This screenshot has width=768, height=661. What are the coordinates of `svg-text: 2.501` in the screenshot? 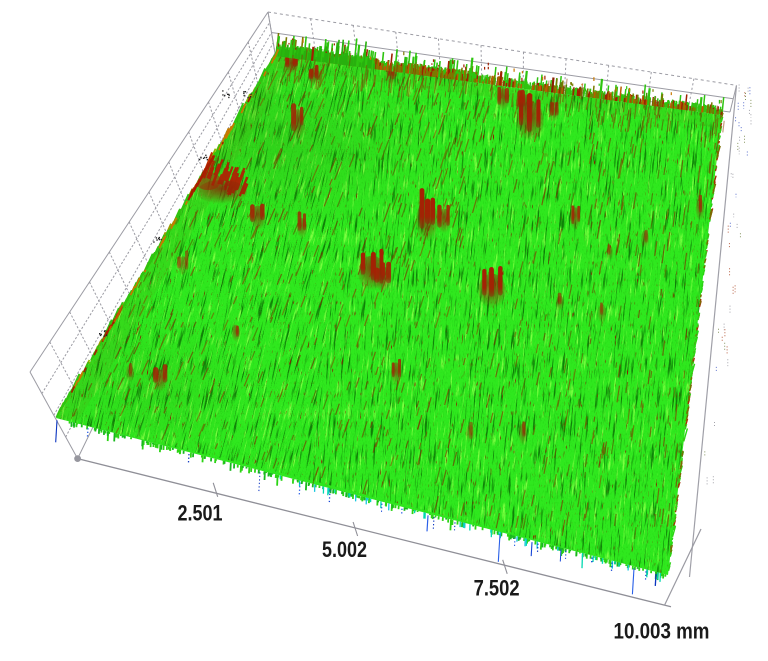 It's located at (200, 513).